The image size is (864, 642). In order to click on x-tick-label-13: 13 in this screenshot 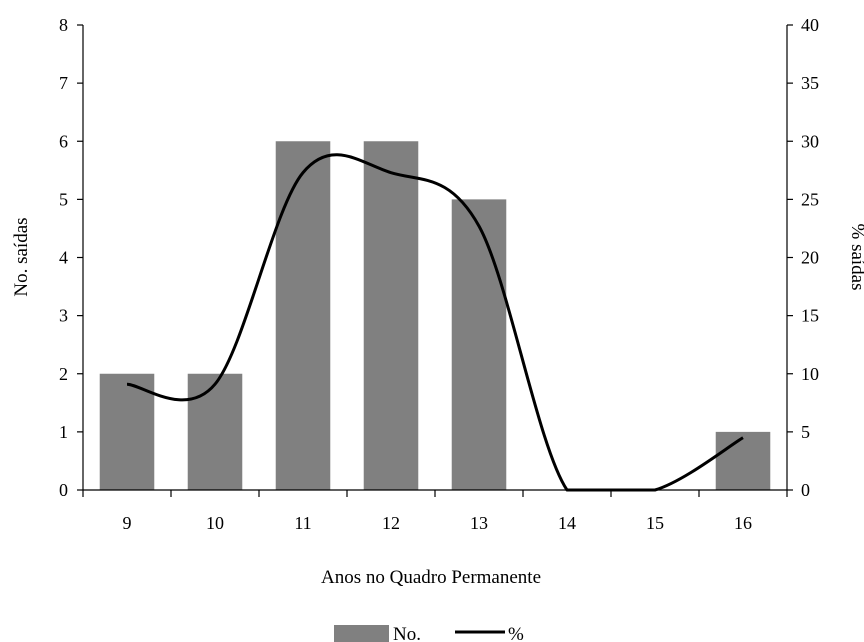, I will do `click(479, 523)`.